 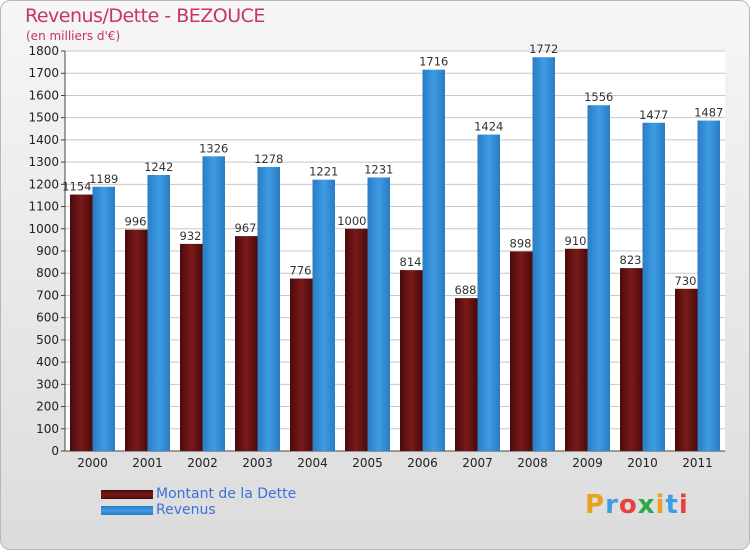 I want to click on y-tick-label: 600, so click(x=47, y=318).